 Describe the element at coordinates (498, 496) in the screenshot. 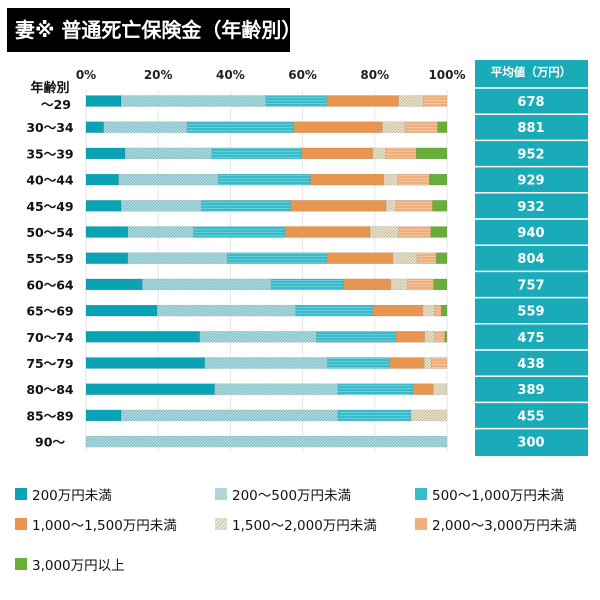

I see `legend-label: 500〜1,000万円未満` at that location.